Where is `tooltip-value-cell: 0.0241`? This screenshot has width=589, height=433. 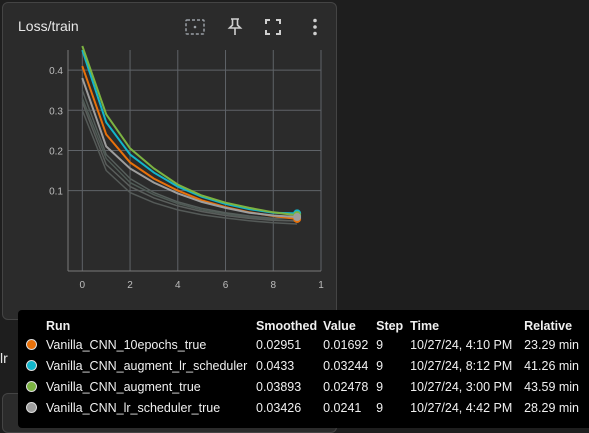 tooltip-value-cell: 0.0241 is located at coordinates (342, 407).